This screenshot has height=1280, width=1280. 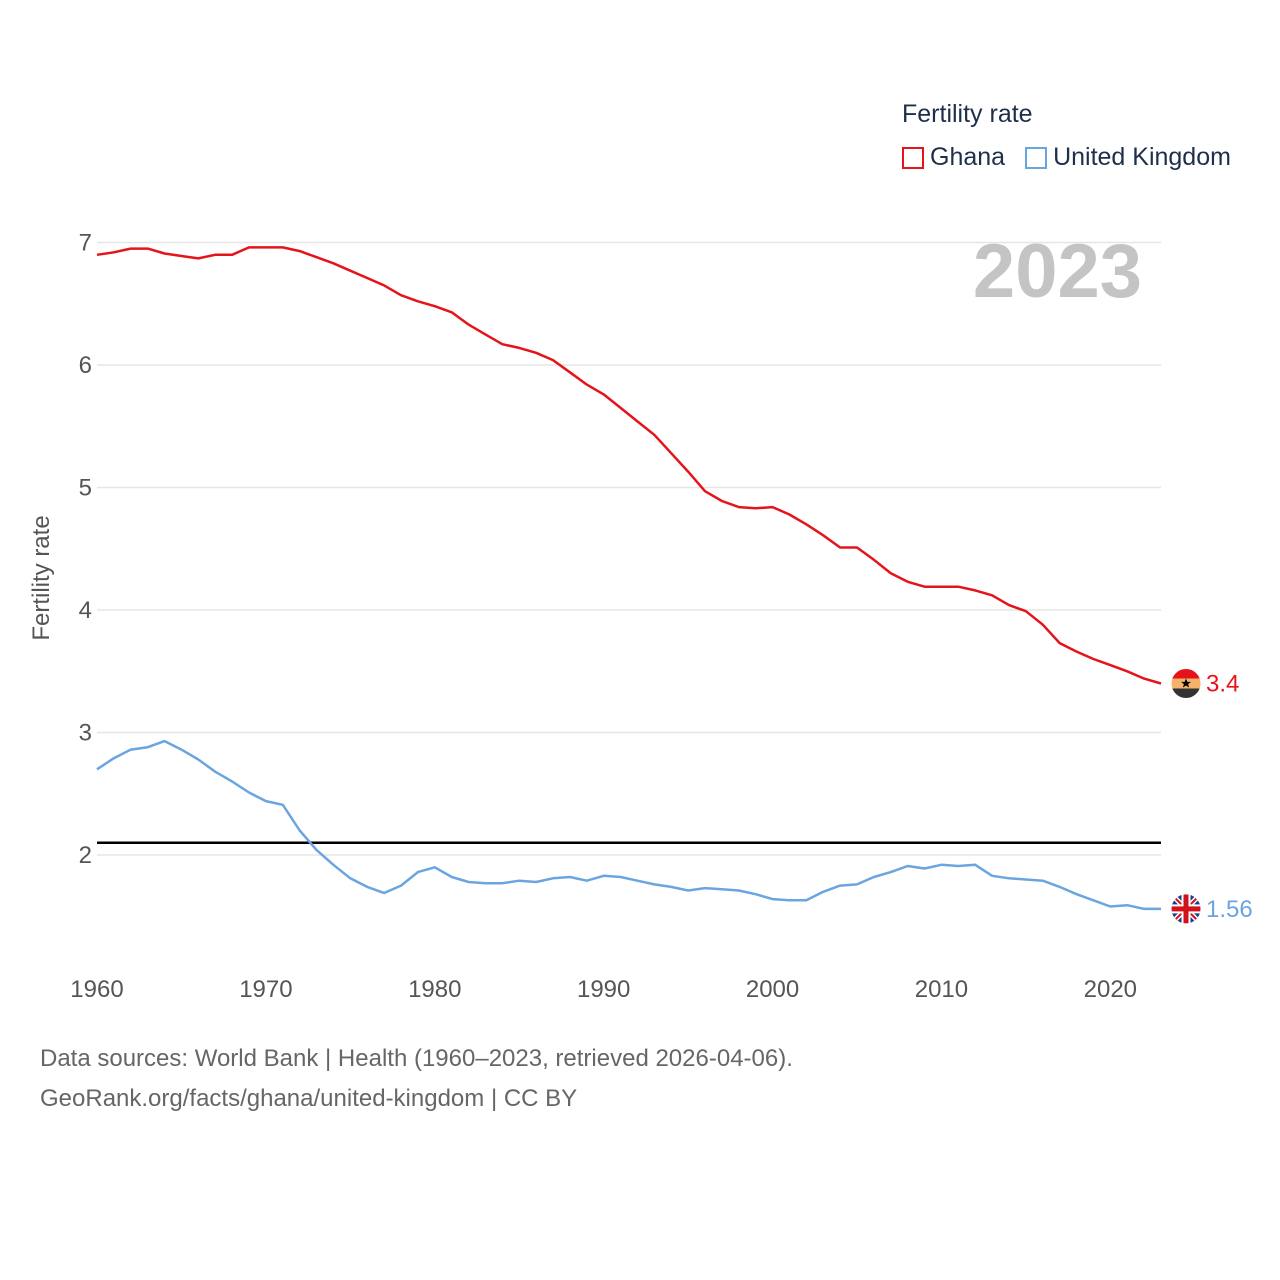 I want to click on legend-item-united-kingdom: United Kingdom, so click(x=1128, y=157).